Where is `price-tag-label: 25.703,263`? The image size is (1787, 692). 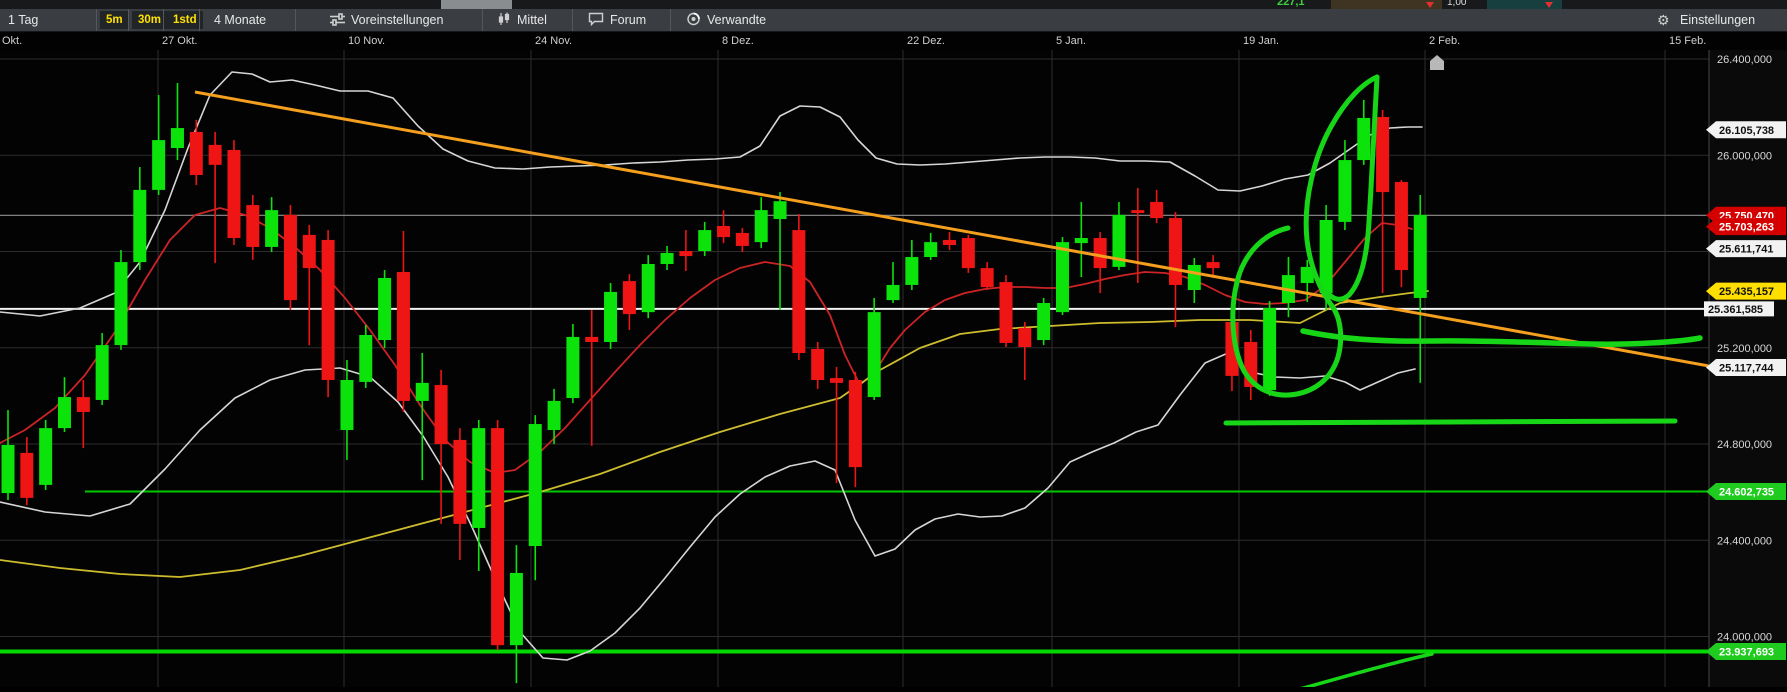
price-tag-label: 25.703,263 is located at coordinates (1746, 228).